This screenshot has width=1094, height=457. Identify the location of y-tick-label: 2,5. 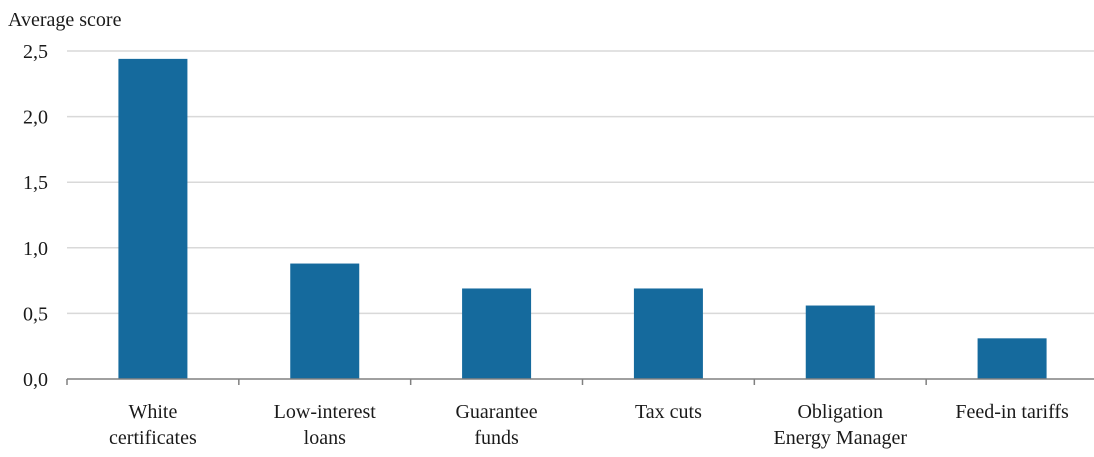
(35, 52).